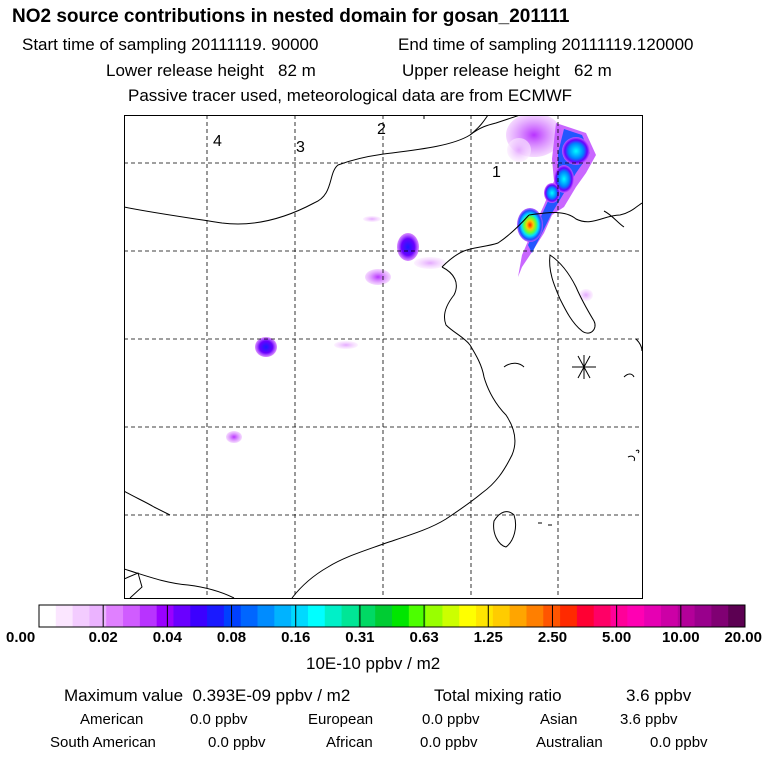  Describe the element at coordinates (167, 637) in the screenshot. I see `colorbar-tick: 0.04` at that location.